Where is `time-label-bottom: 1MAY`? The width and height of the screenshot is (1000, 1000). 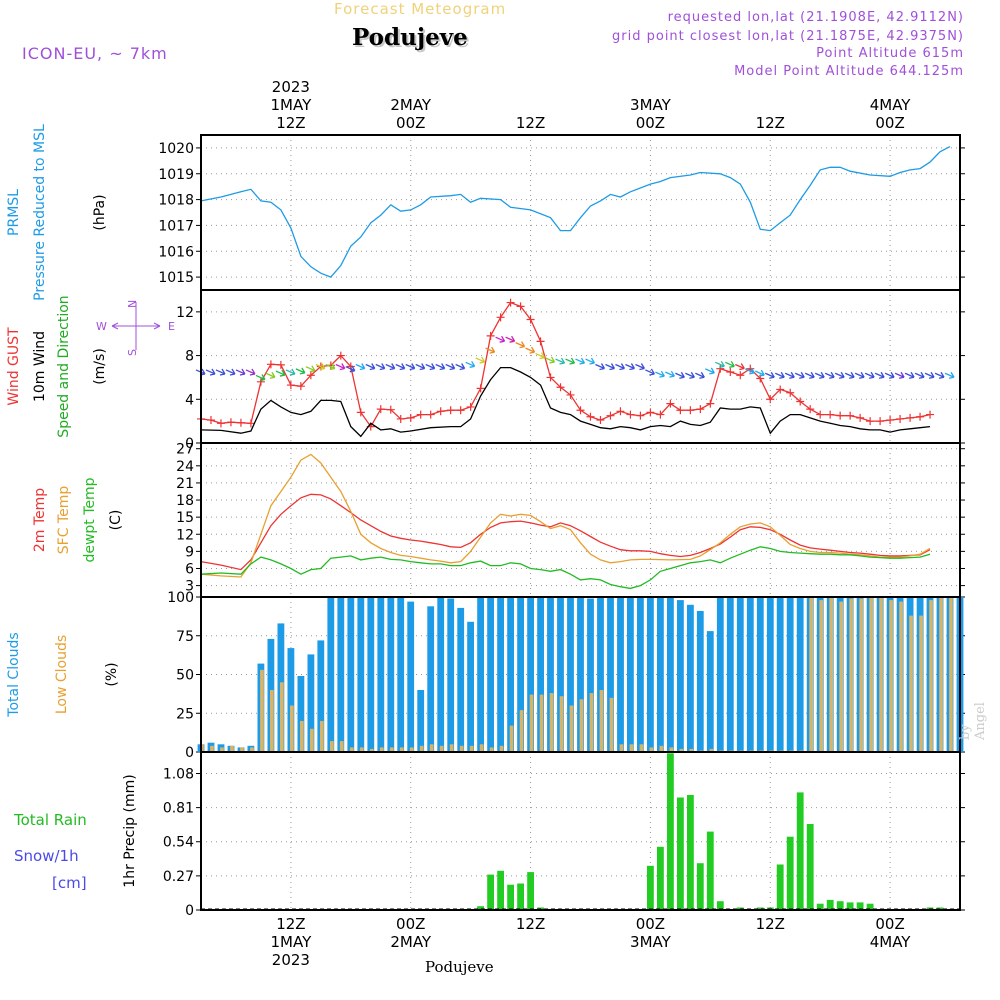
time-label-bottom: 1MAY is located at coordinates (292, 942).